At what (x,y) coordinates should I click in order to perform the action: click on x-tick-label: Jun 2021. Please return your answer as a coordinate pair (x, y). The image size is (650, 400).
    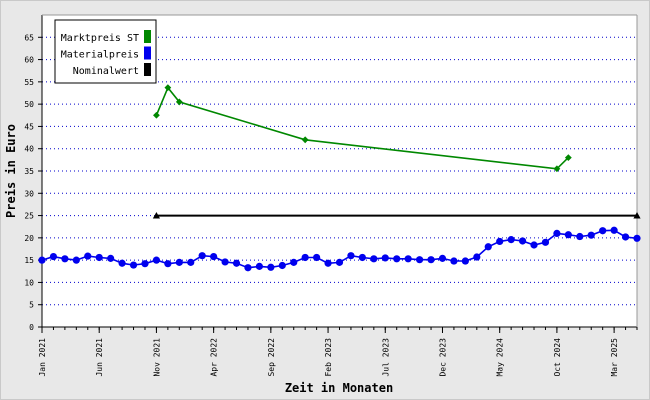
    Looking at the image, I should click on (99, 357).